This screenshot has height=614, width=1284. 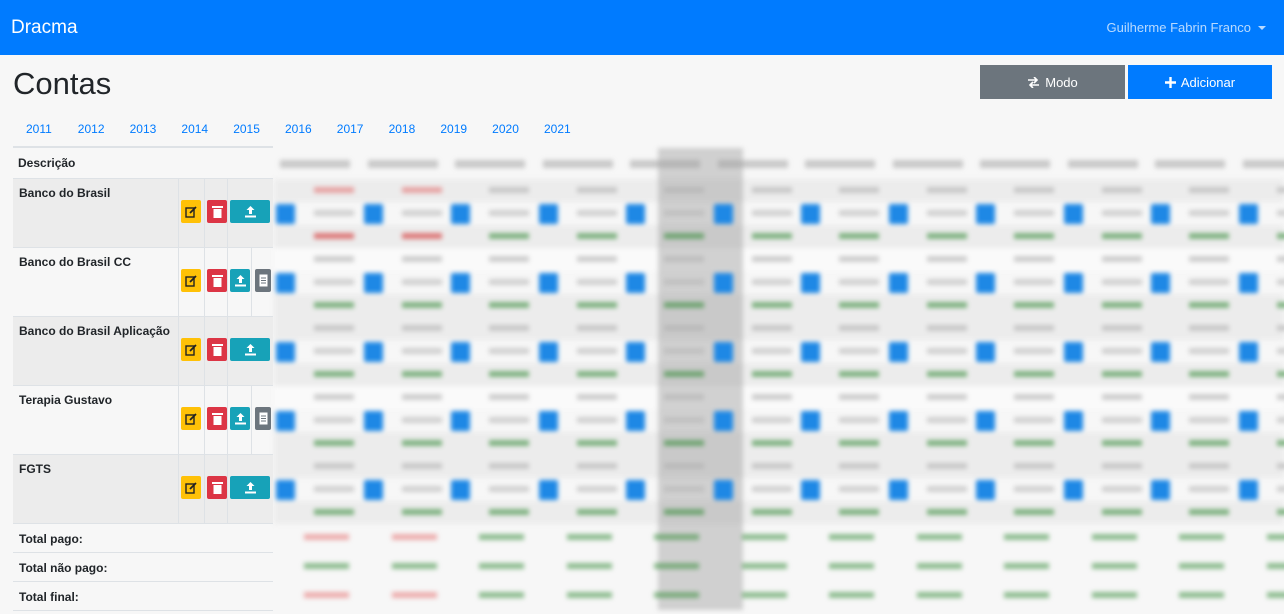 What do you see at coordinates (91, 129) in the screenshot?
I see `year-tab-2012: 2012` at bounding box center [91, 129].